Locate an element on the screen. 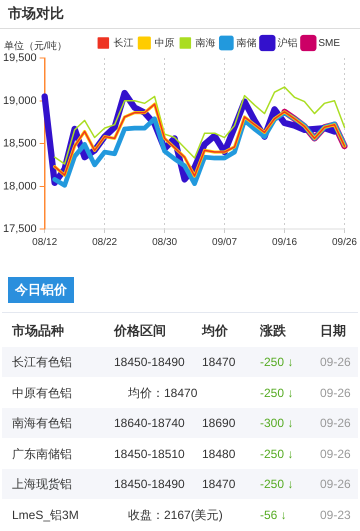 The width and height of the screenshot is (360, 531). legend-label: 沪铝 is located at coordinates (287, 42).